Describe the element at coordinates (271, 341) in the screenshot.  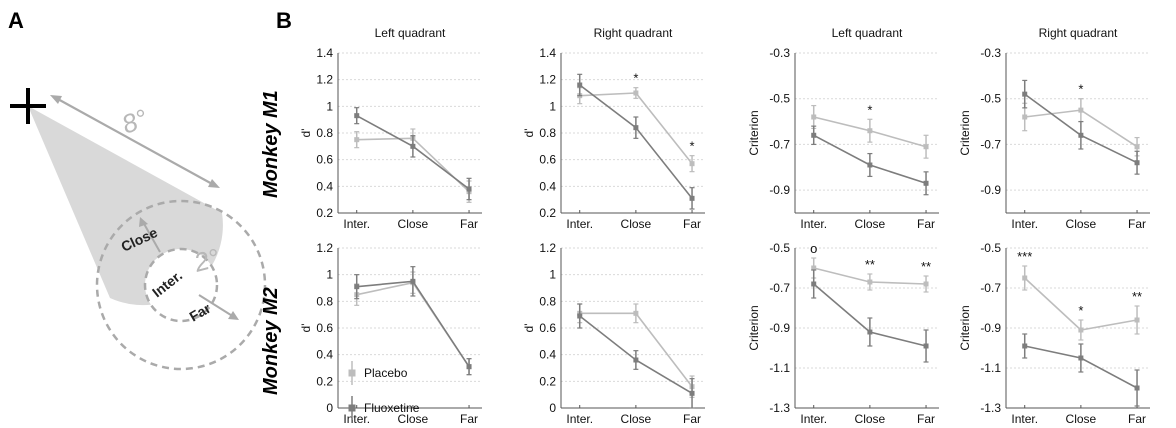
I see `monkey-m2-label: Monkey M2` at that location.